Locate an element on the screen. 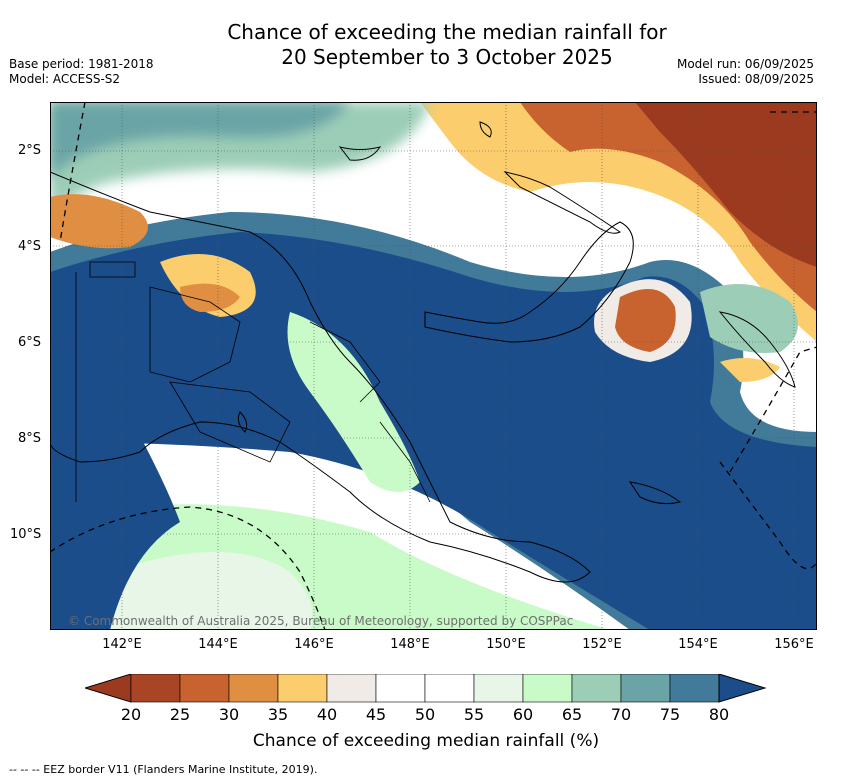 Image resolution: width=850 pixels, height=781 pixels. colorbar-svg is located at coordinates (425, 688).